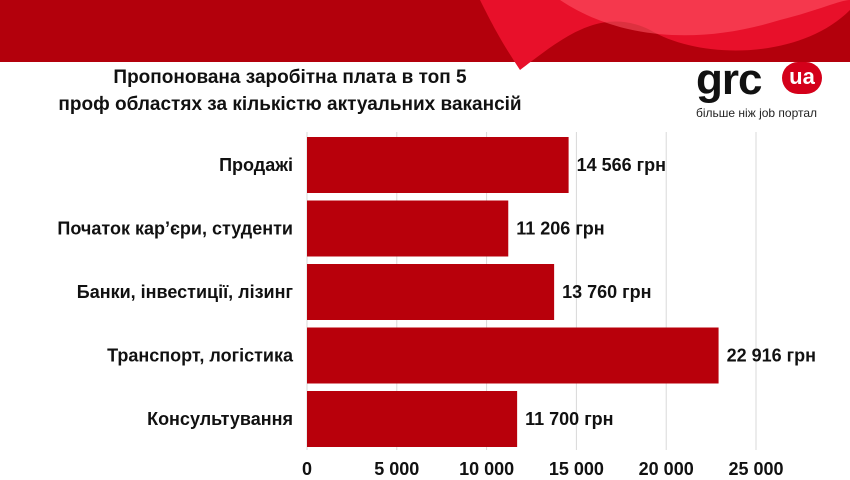  What do you see at coordinates (755, 469) in the screenshot?
I see `x-tick-label: 25 000` at bounding box center [755, 469].